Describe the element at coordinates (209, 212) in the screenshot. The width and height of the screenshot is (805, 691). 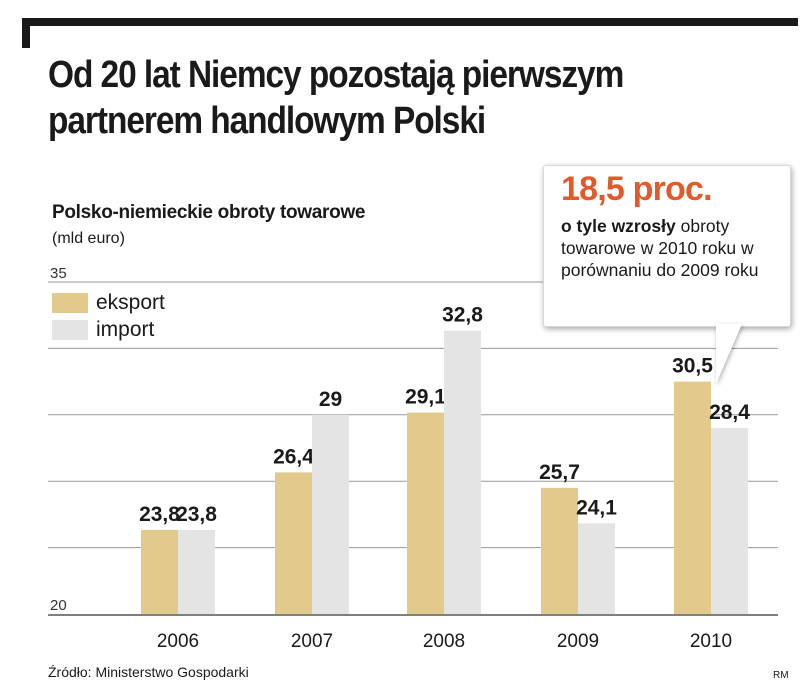
I see `chart-title: Polsko-niemieckie obroty towarowe` at that location.